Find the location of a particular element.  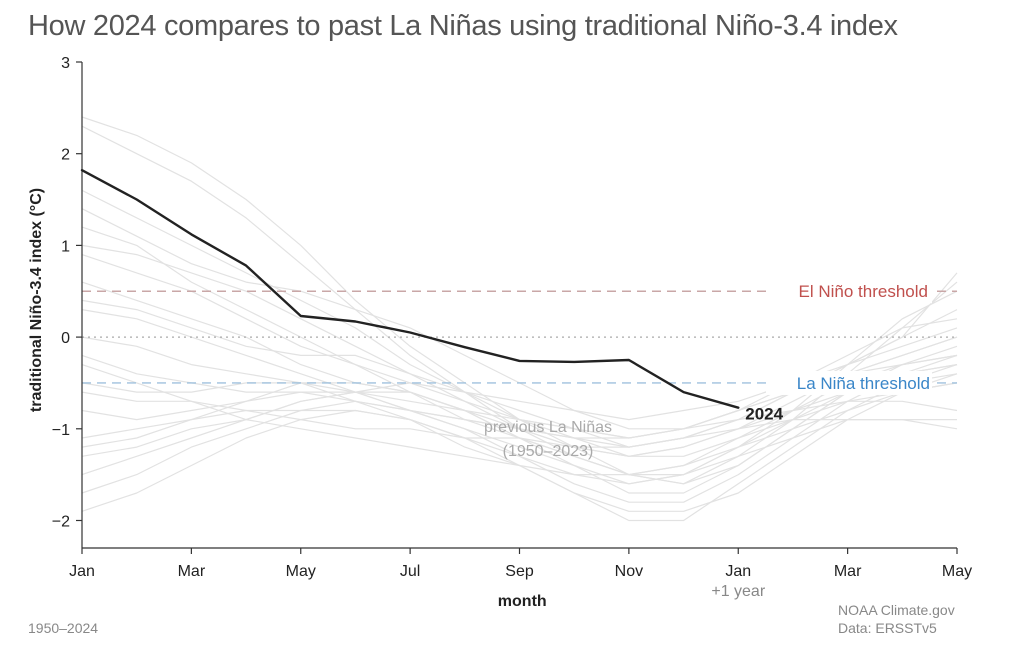

x-tick-label: Sep is located at coordinates (519, 571).